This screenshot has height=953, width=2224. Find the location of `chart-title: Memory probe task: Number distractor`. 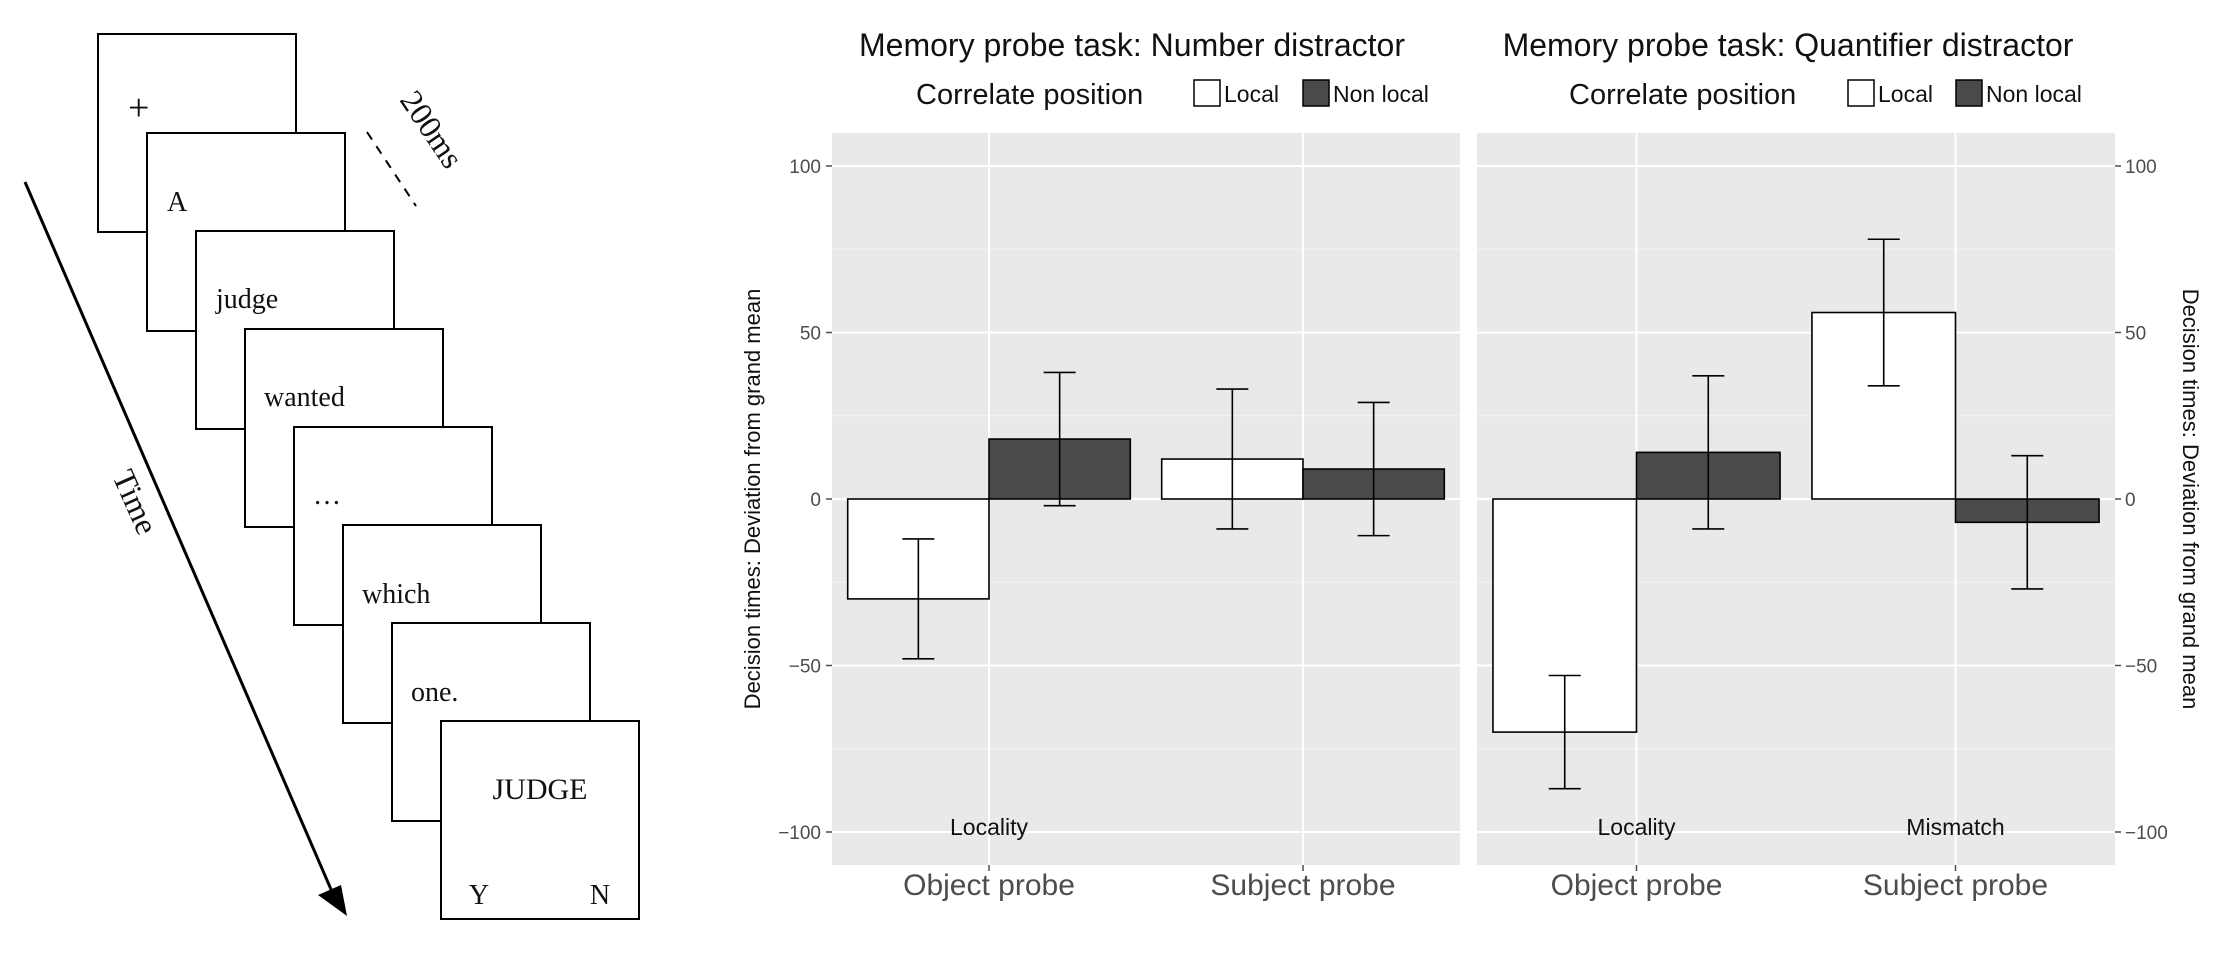

chart-title: Memory probe task: Number distractor is located at coordinates (1132, 45).